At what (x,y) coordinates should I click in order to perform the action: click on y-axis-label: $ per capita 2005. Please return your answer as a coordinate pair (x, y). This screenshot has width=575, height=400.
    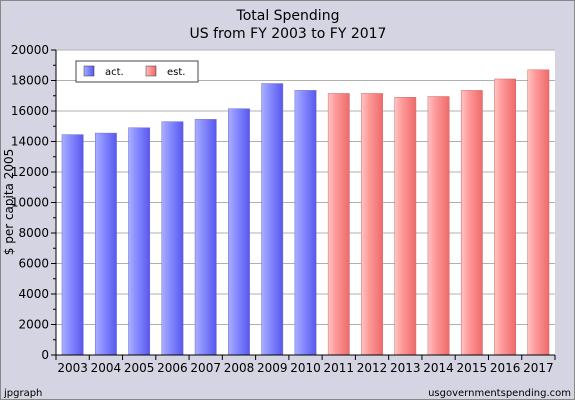
    Looking at the image, I should click on (9, 202).